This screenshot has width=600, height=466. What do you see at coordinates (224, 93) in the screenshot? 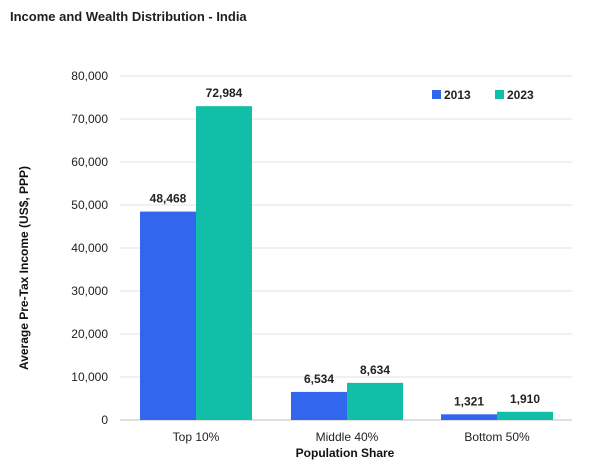
I see `data-label: 72,984` at bounding box center [224, 93].